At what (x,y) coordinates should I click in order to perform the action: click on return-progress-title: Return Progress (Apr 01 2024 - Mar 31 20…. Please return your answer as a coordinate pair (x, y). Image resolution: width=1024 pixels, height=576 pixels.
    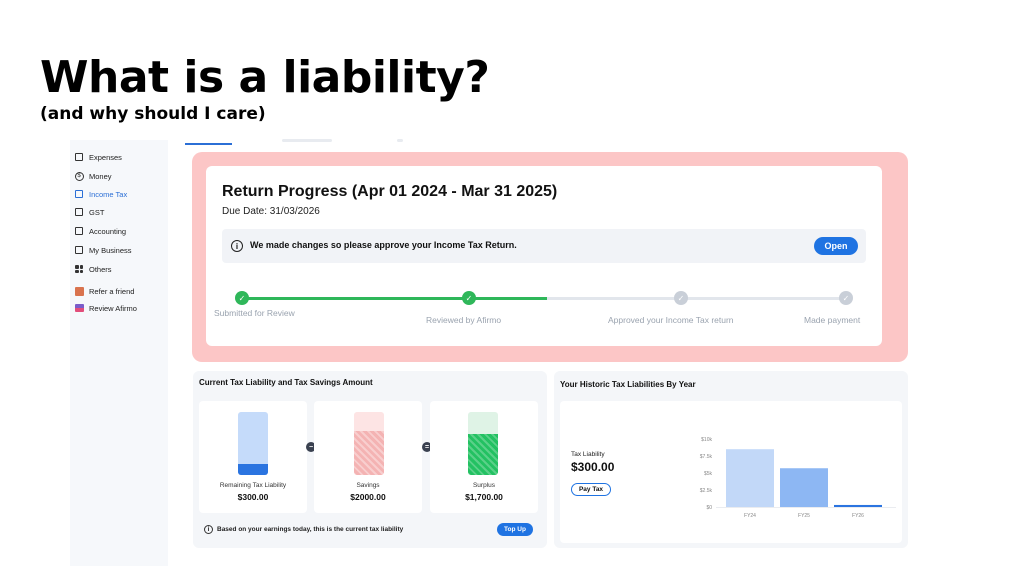
    Looking at the image, I should click on (390, 191).